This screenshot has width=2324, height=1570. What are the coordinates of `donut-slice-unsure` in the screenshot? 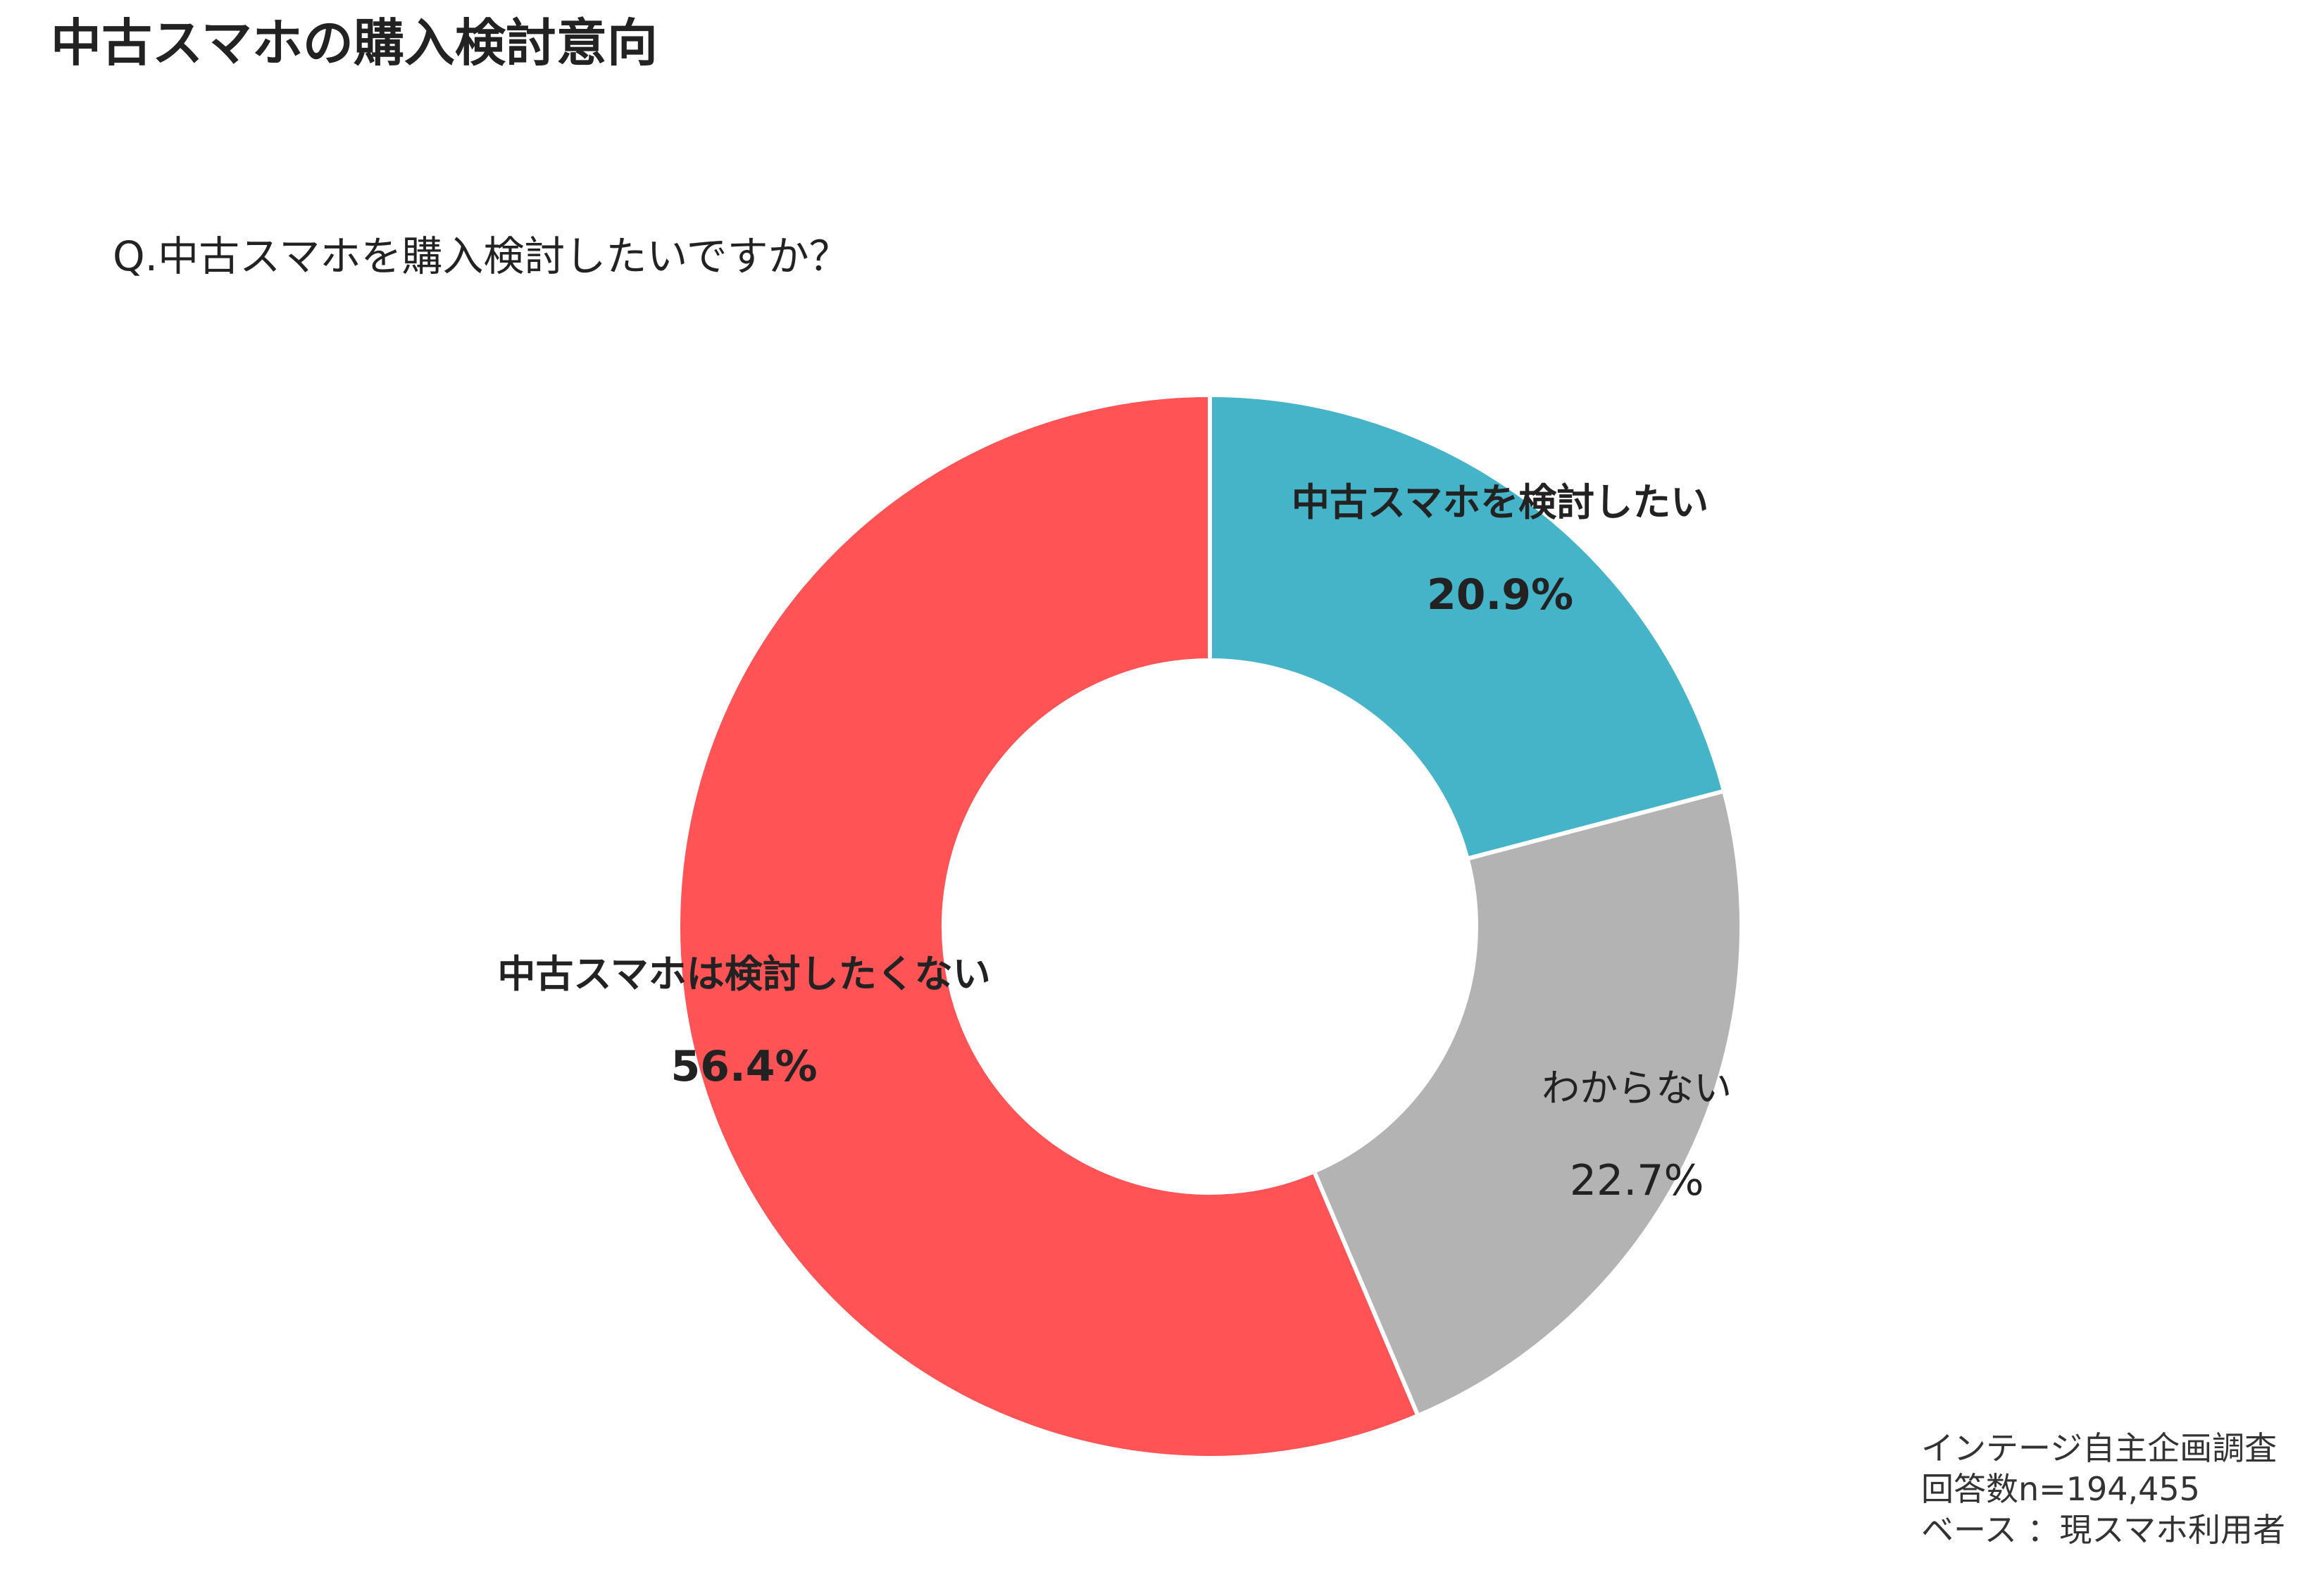 It's located at (1527, 1103).